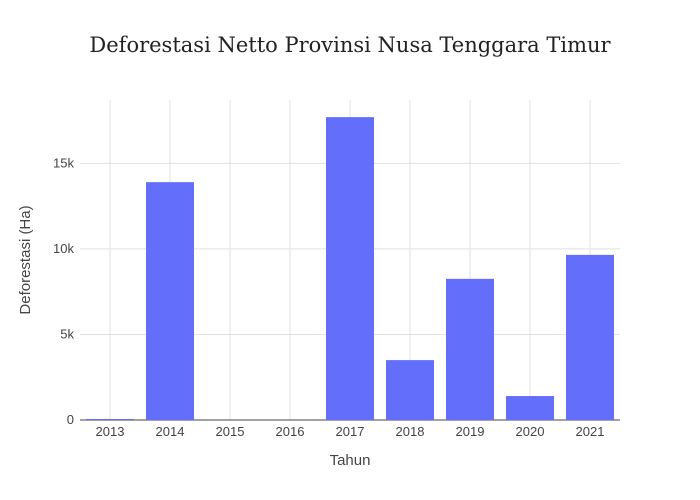 The image size is (700, 500). What do you see at coordinates (470, 431) in the screenshot?
I see `x-tick-label: 2019` at bounding box center [470, 431].